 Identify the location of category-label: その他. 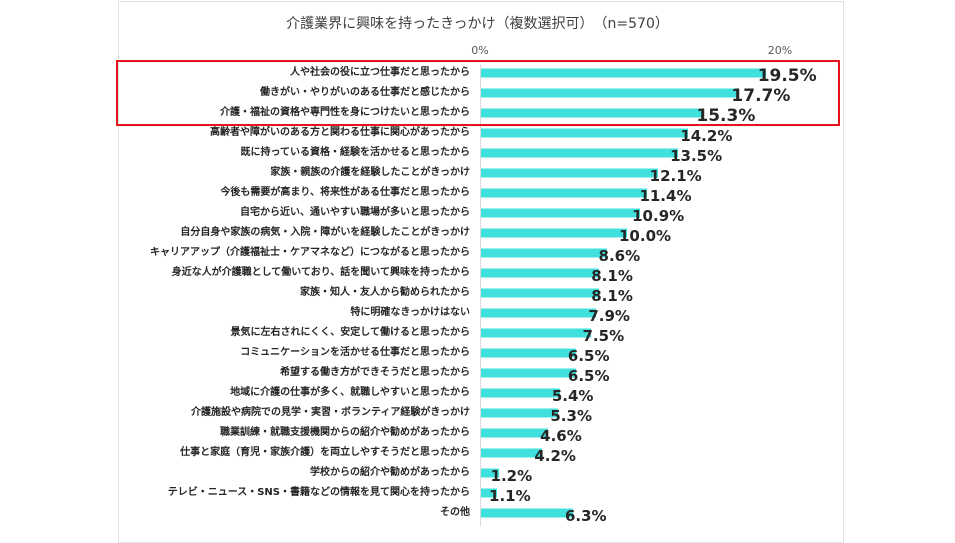
(455, 512).